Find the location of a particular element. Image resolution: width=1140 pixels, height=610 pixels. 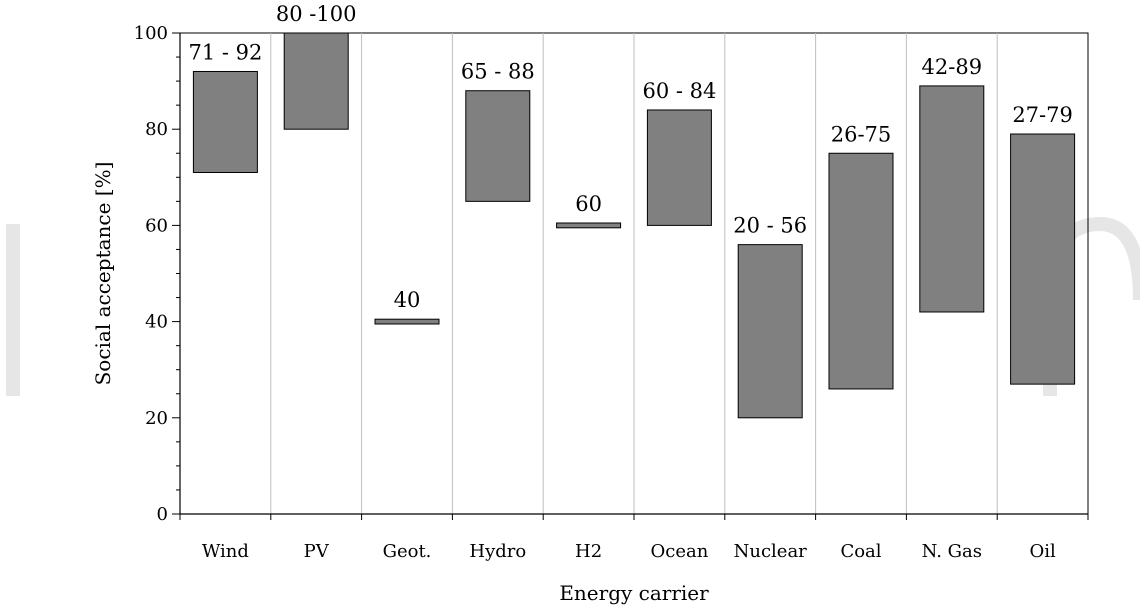

y-tick-label: 40 is located at coordinates (156, 322).